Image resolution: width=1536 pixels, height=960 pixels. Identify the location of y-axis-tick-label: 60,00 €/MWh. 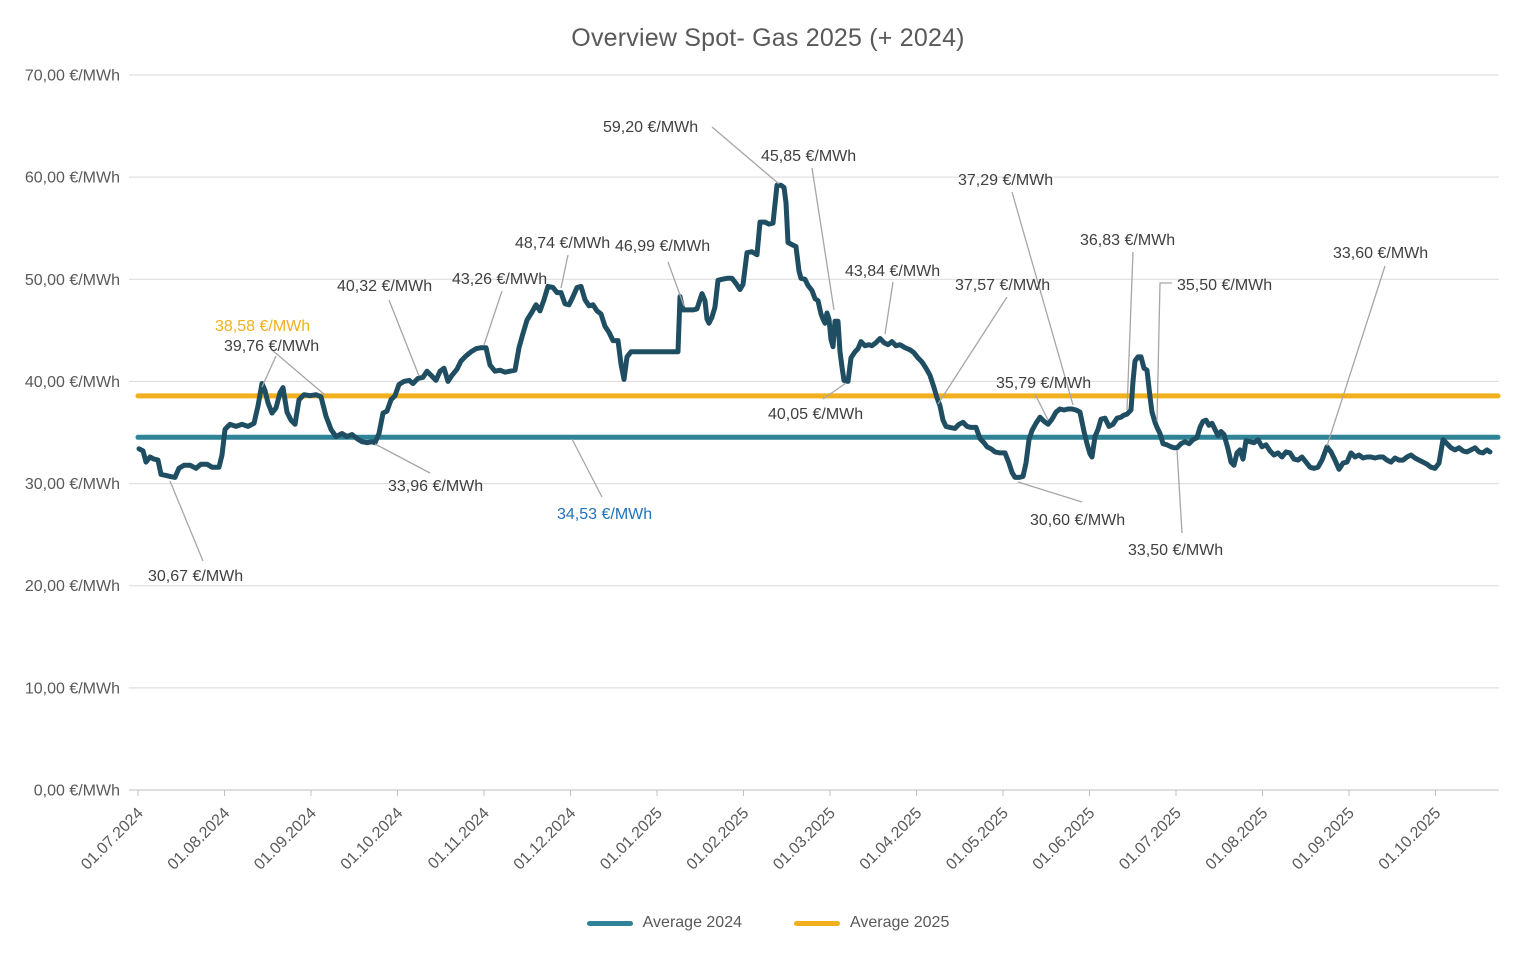
(72, 178).